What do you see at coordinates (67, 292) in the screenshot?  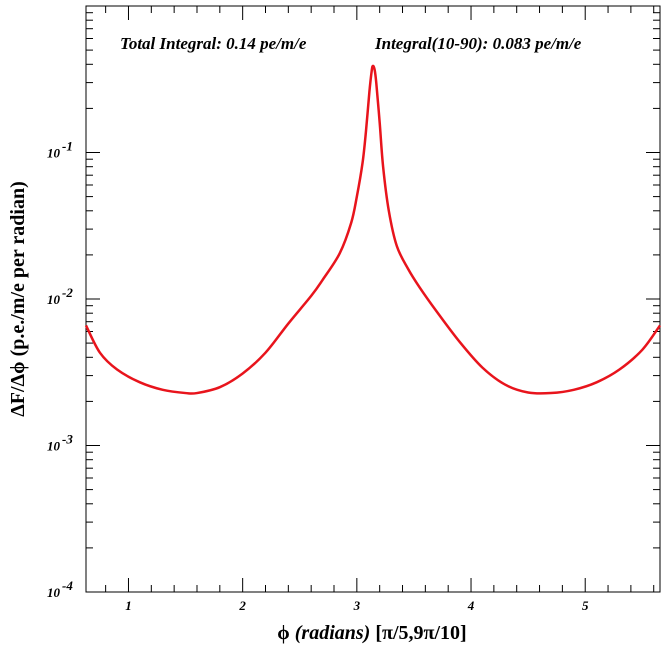 I see `y-tick-exponent: -2` at bounding box center [67, 292].